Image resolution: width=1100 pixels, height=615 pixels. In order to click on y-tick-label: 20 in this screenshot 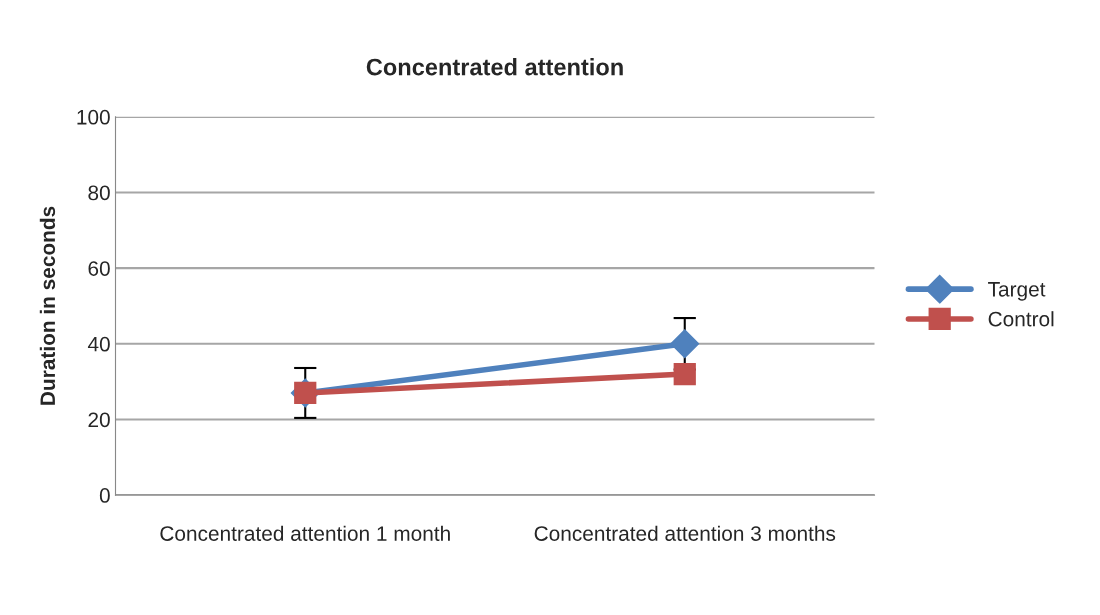, I will do `click(99, 420)`.